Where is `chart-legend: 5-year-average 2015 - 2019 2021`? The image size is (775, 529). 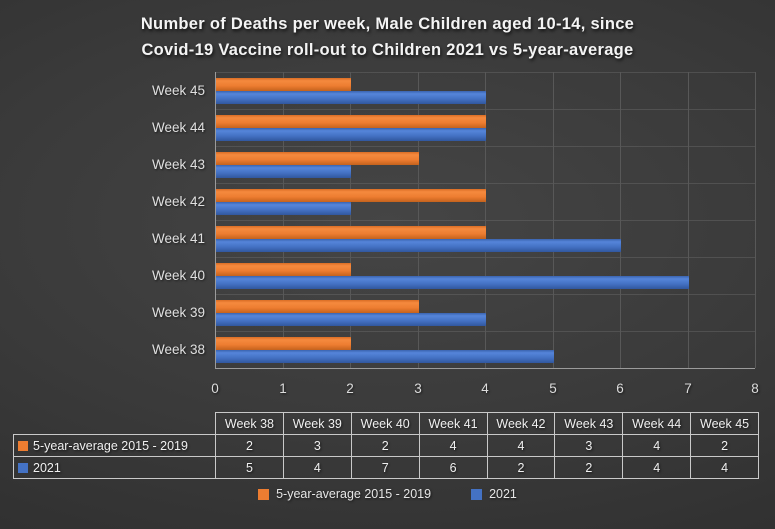
chart-legend: 5-year-average 2015 - 2019 2021 is located at coordinates (387, 494).